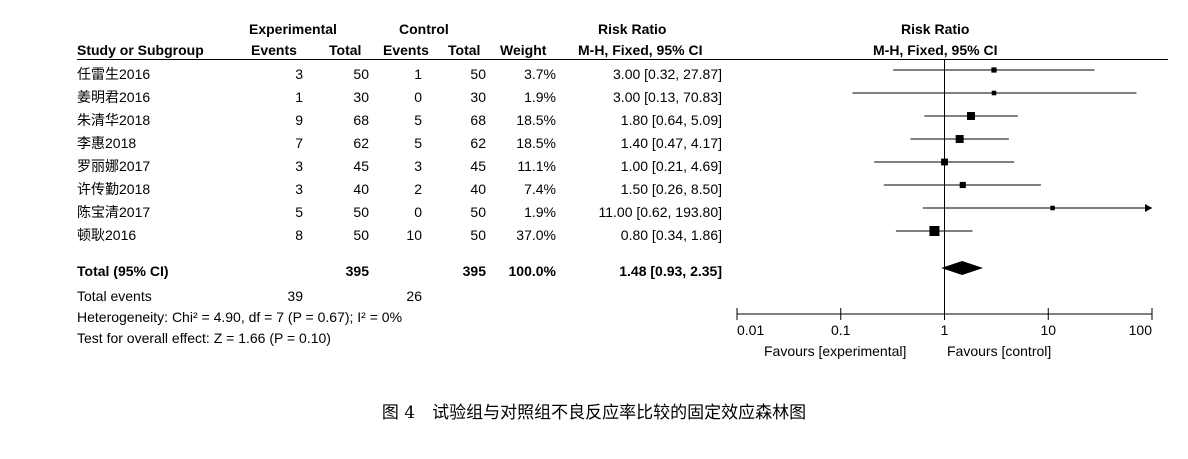 The image size is (1188, 459). What do you see at coordinates (299, 97) in the screenshot?
I see `events-experimental: 1` at bounding box center [299, 97].